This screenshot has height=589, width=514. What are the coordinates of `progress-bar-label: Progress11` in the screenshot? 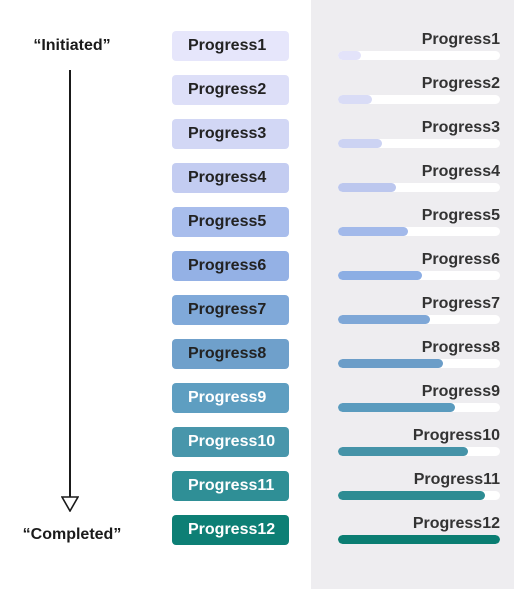 It's located at (456, 479).